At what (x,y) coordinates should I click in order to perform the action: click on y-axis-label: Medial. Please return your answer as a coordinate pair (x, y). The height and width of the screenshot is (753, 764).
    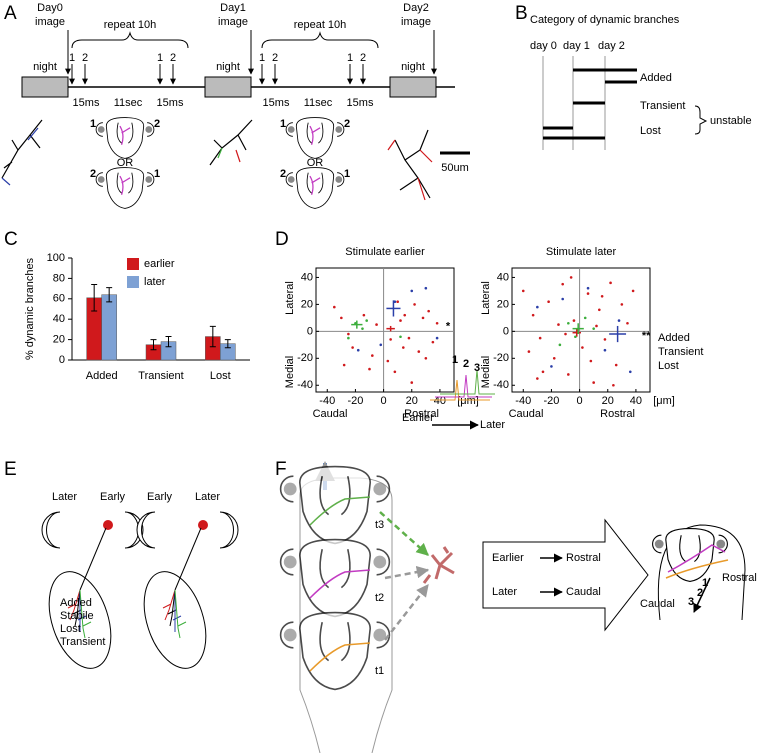
    Looking at the image, I should click on (486, 372).